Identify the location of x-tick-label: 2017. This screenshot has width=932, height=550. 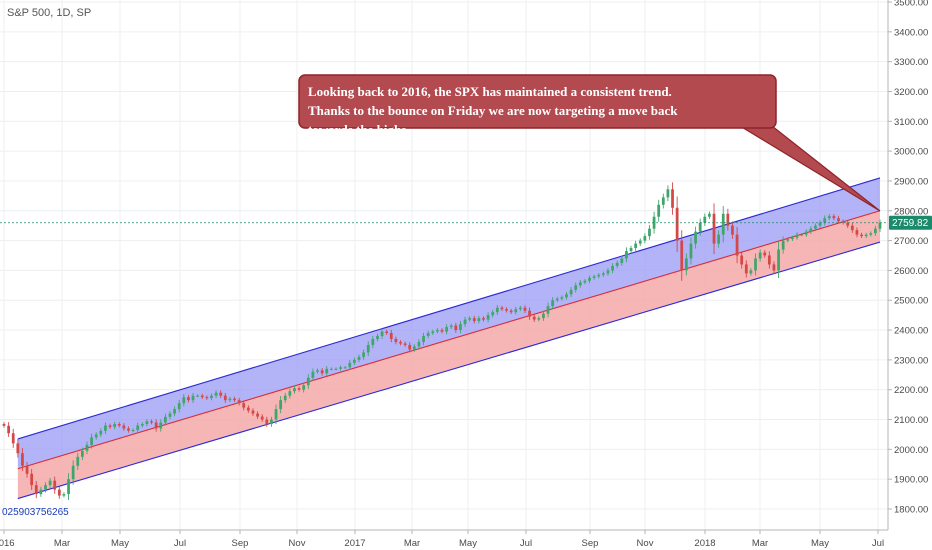
(354, 543).